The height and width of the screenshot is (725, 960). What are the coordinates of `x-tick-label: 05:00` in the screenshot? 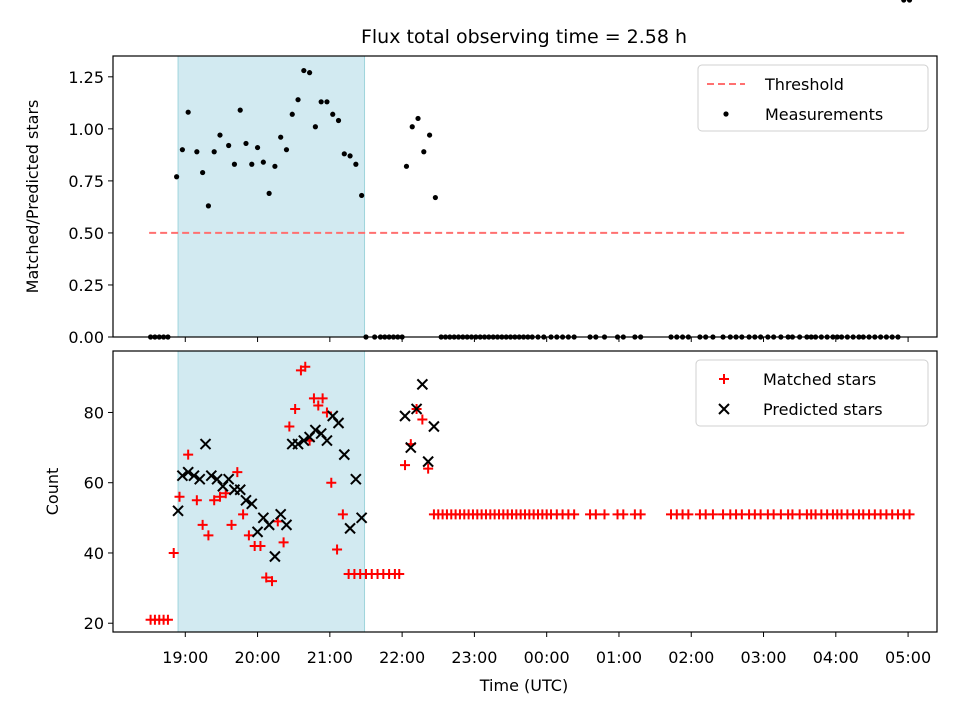 It's located at (908, 657).